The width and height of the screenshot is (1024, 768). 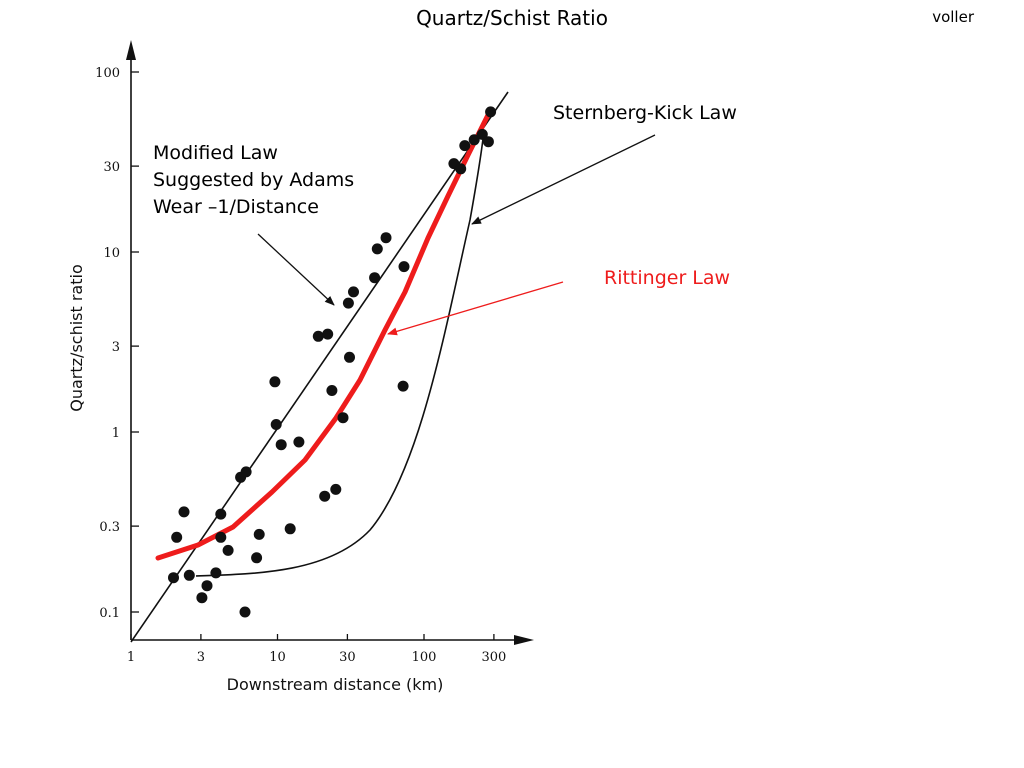 What do you see at coordinates (563, 179) in the screenshot?
I see `sternberg-kick-arrow` at bounding box center [563, 179].